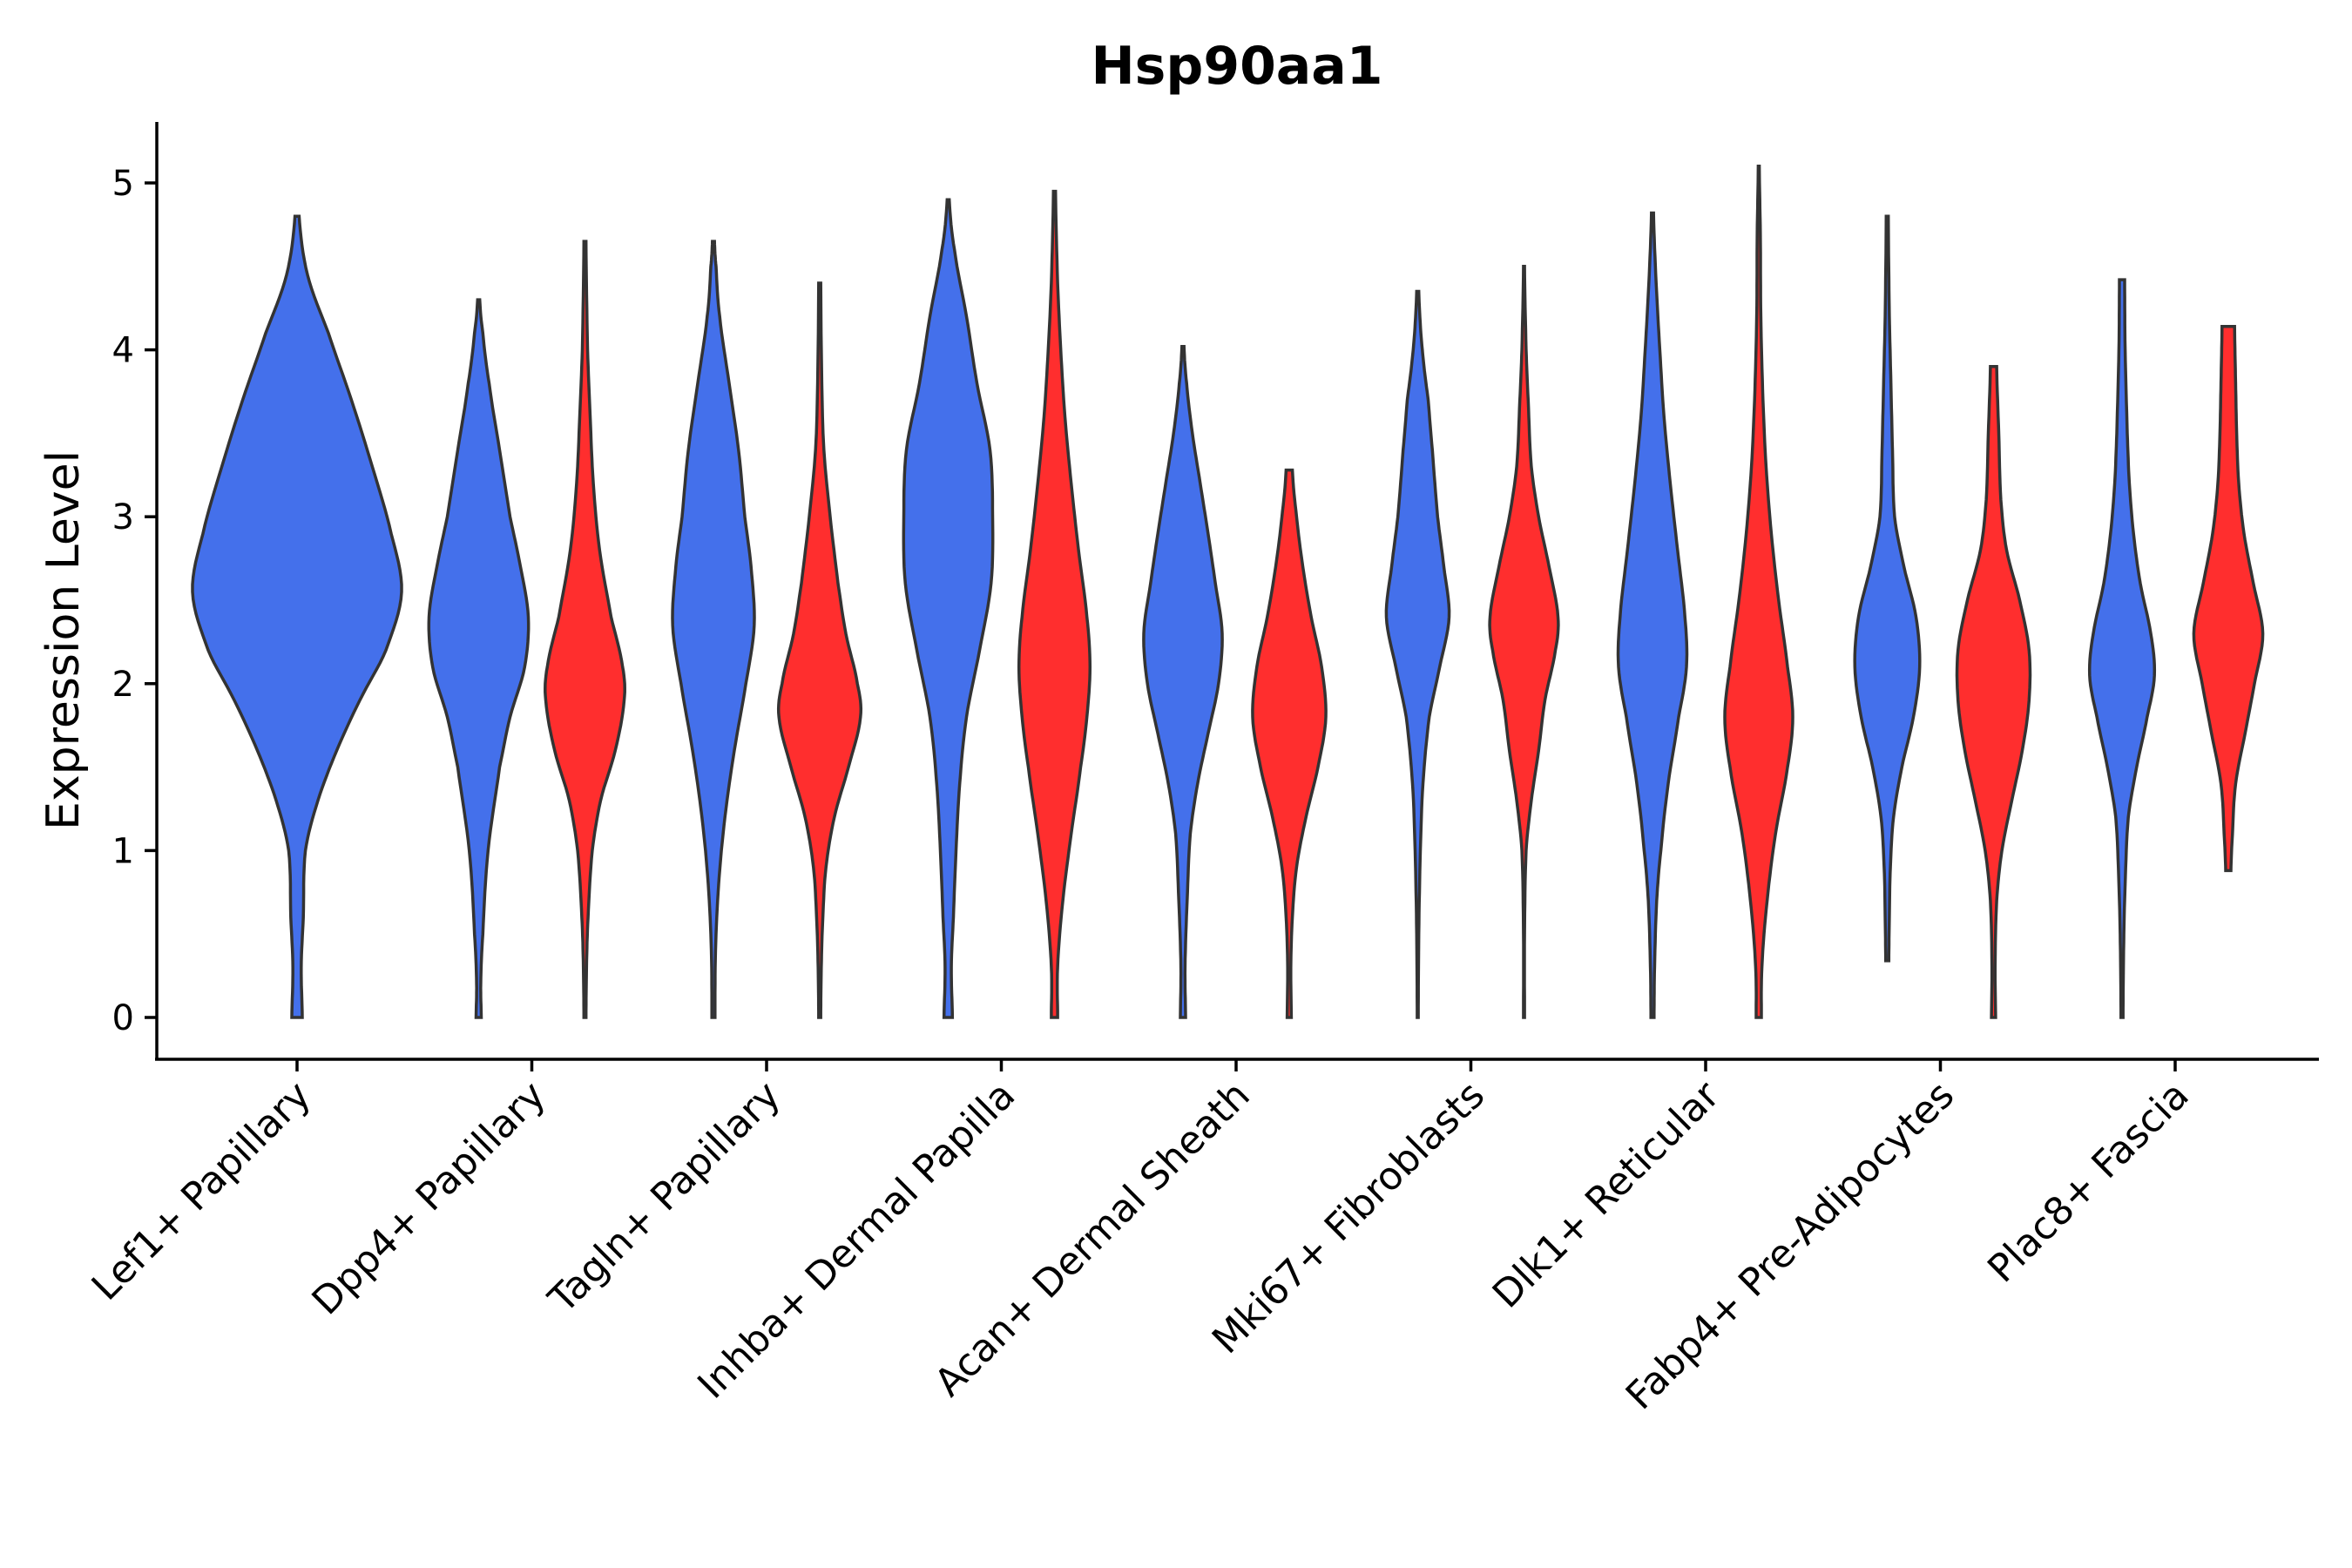  What do you see at coordinates (2088, 1182) in the screenshot?
I see `x-category-label: Plac8+ Fascia` at bounding box center [2088, 1182].